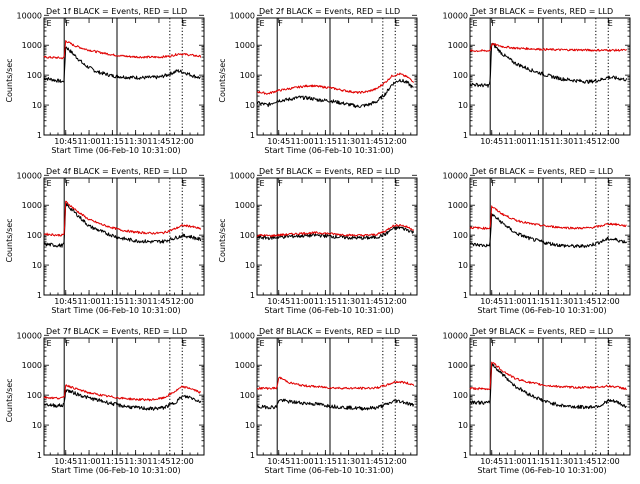 This screenshot has height=484, width=640. What do you see at coordinates (116, 171) in the screenshot?
I see `chart-title: Det 4f BLACK = Events, RED = LLD` at bounding box center [116, 171].